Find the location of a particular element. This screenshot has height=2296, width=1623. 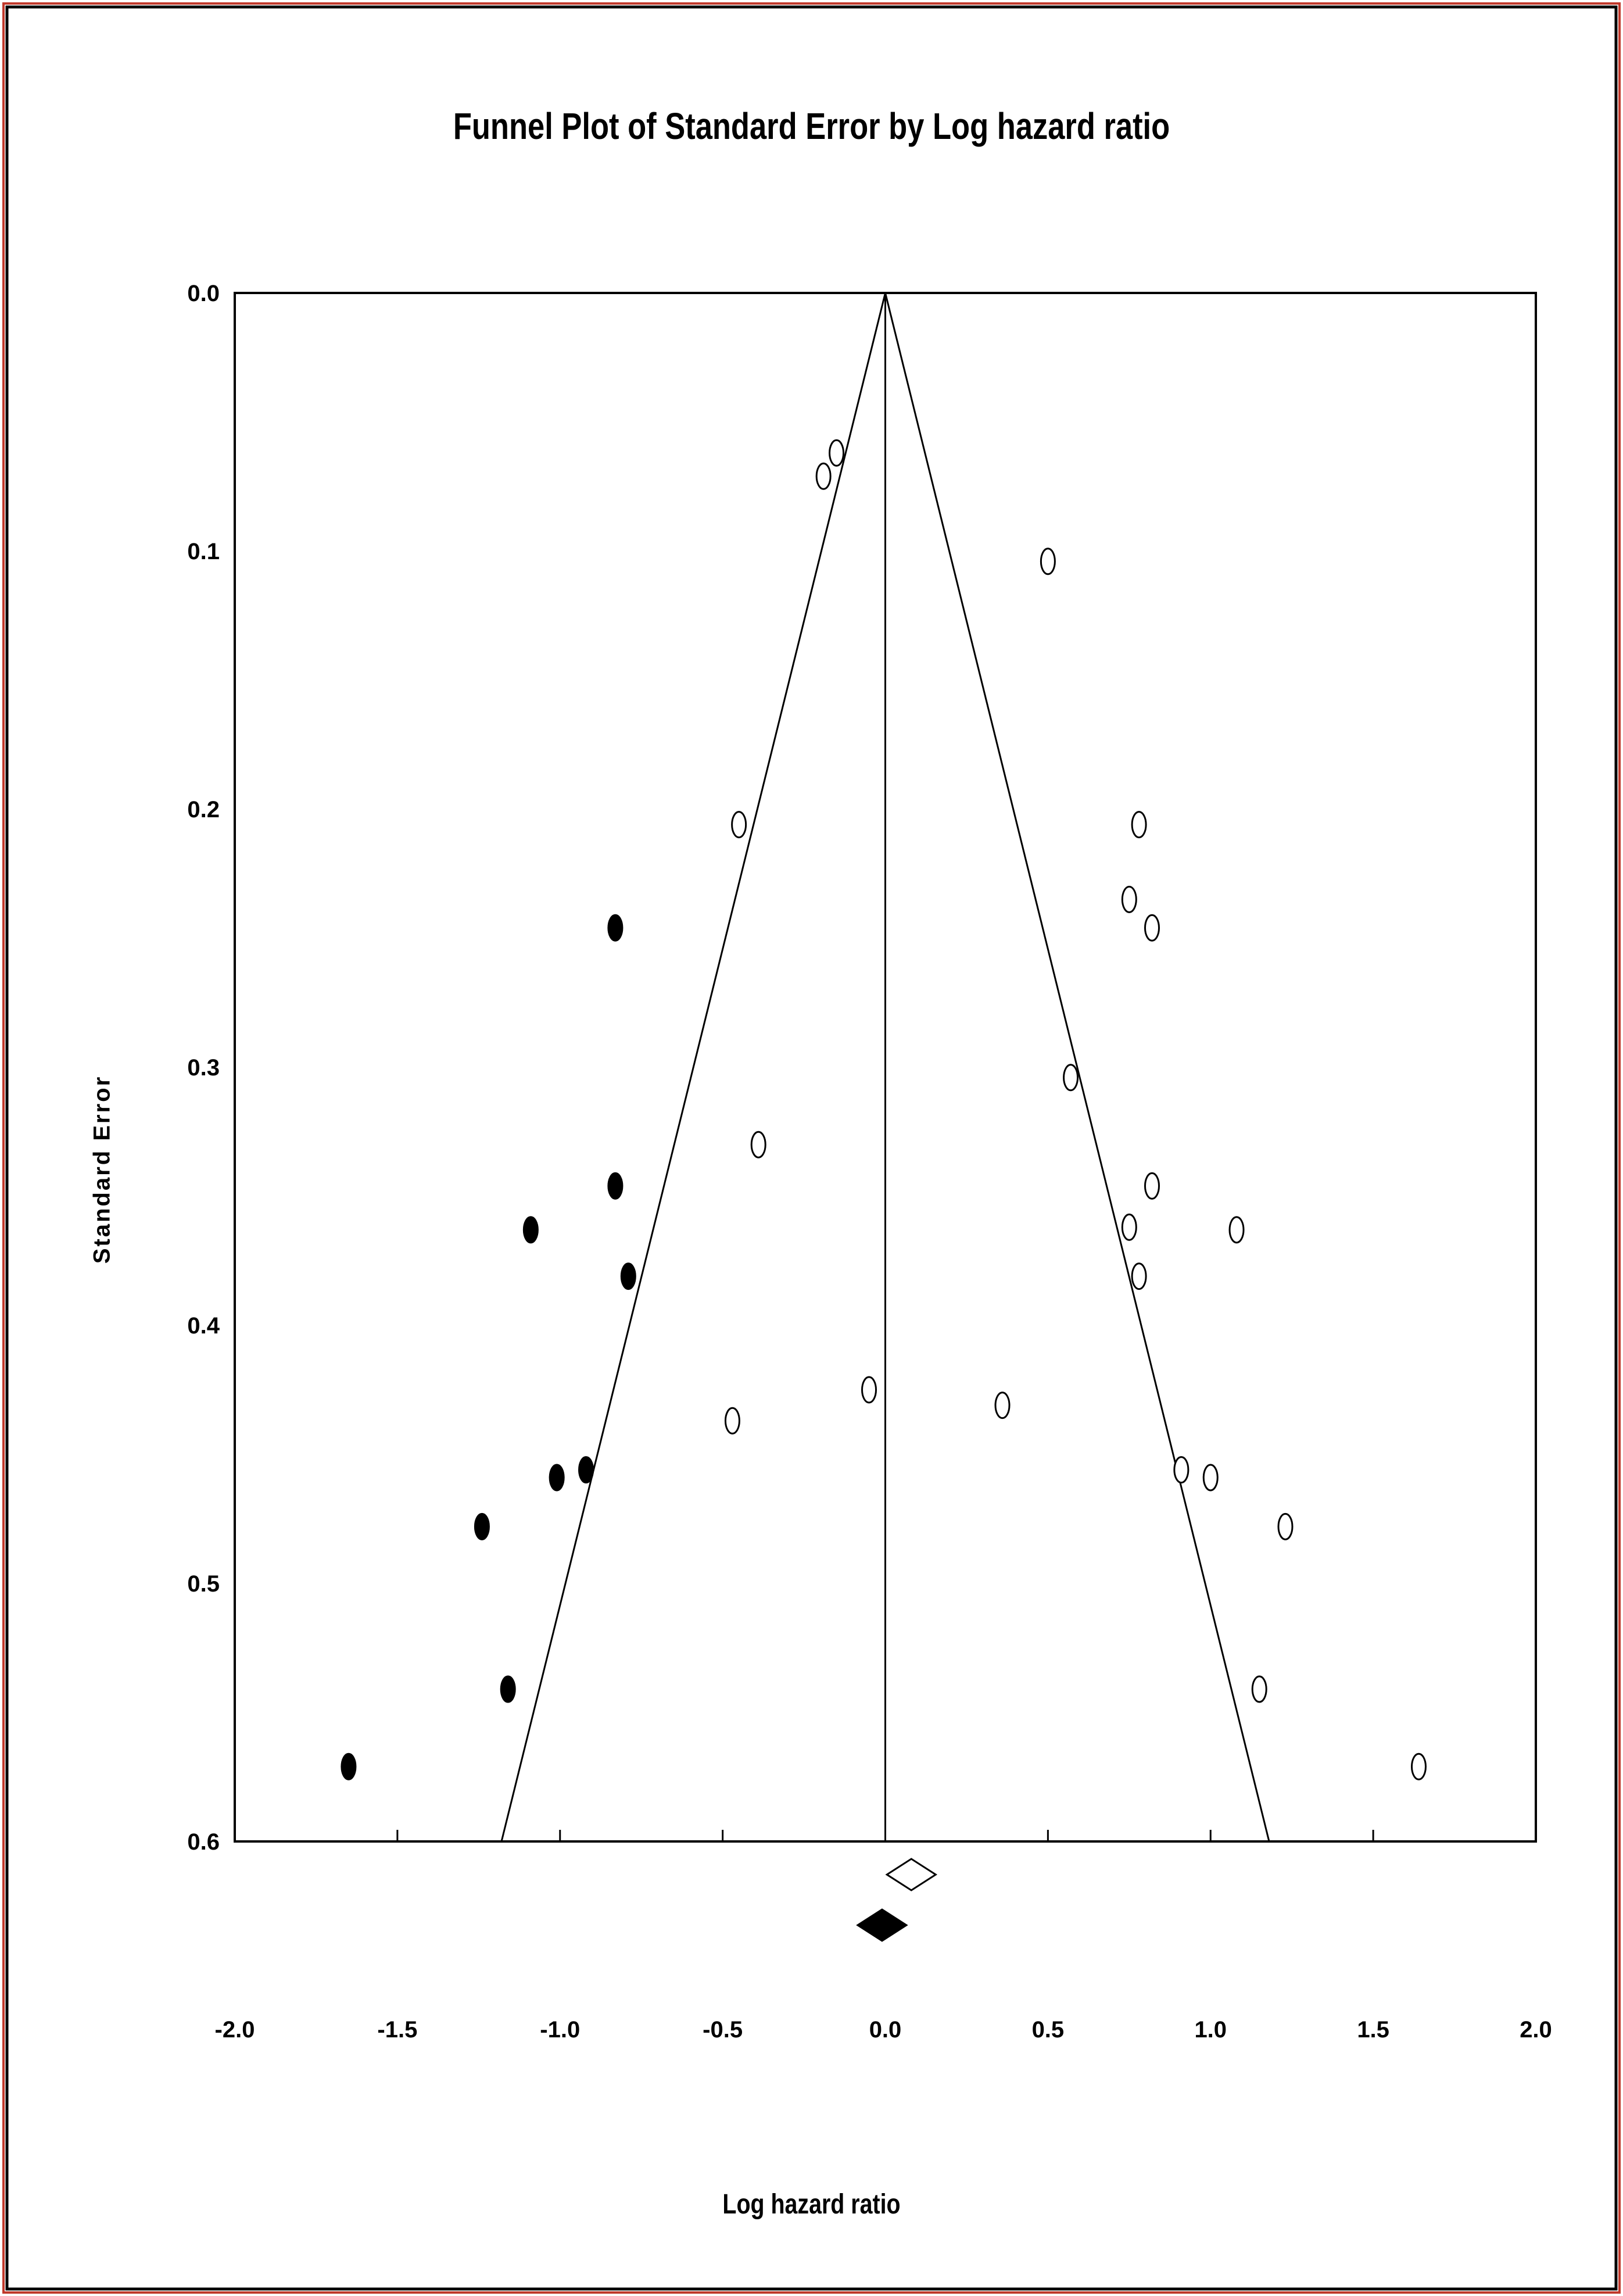

x-tick-label: 2.0 is located at coordinates (1536, 2030).